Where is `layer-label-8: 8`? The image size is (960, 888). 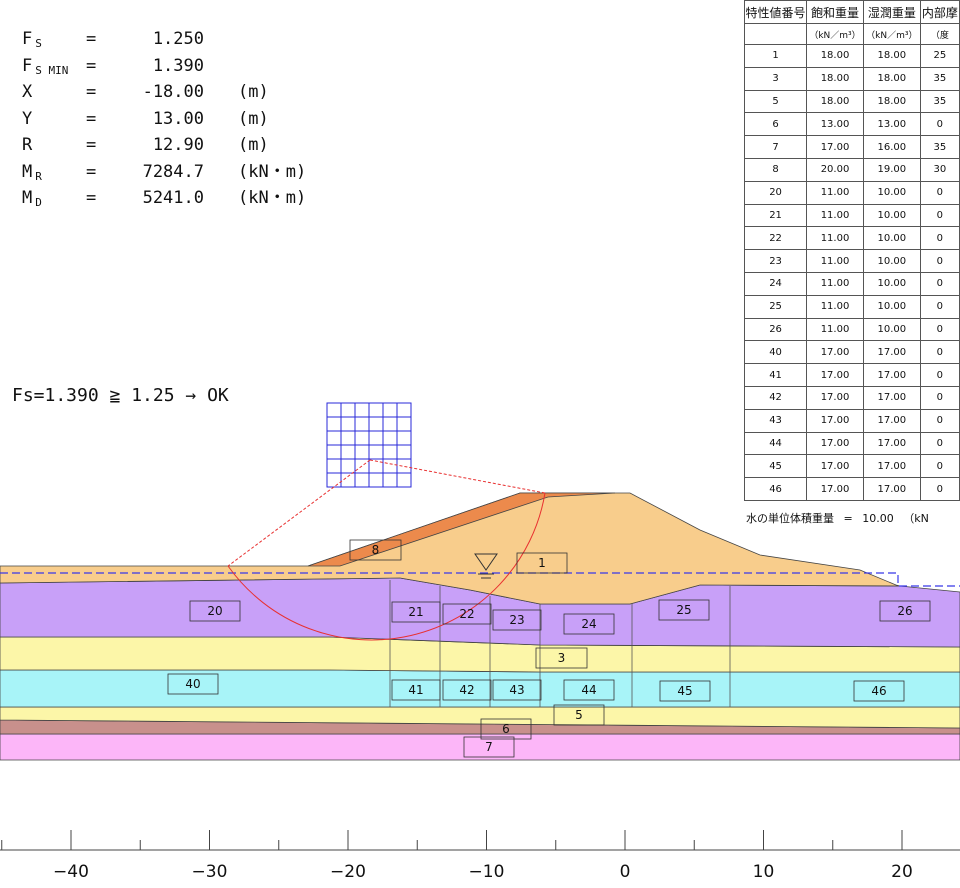 layer-label-8: 8 is located at coordinates (375, 550).